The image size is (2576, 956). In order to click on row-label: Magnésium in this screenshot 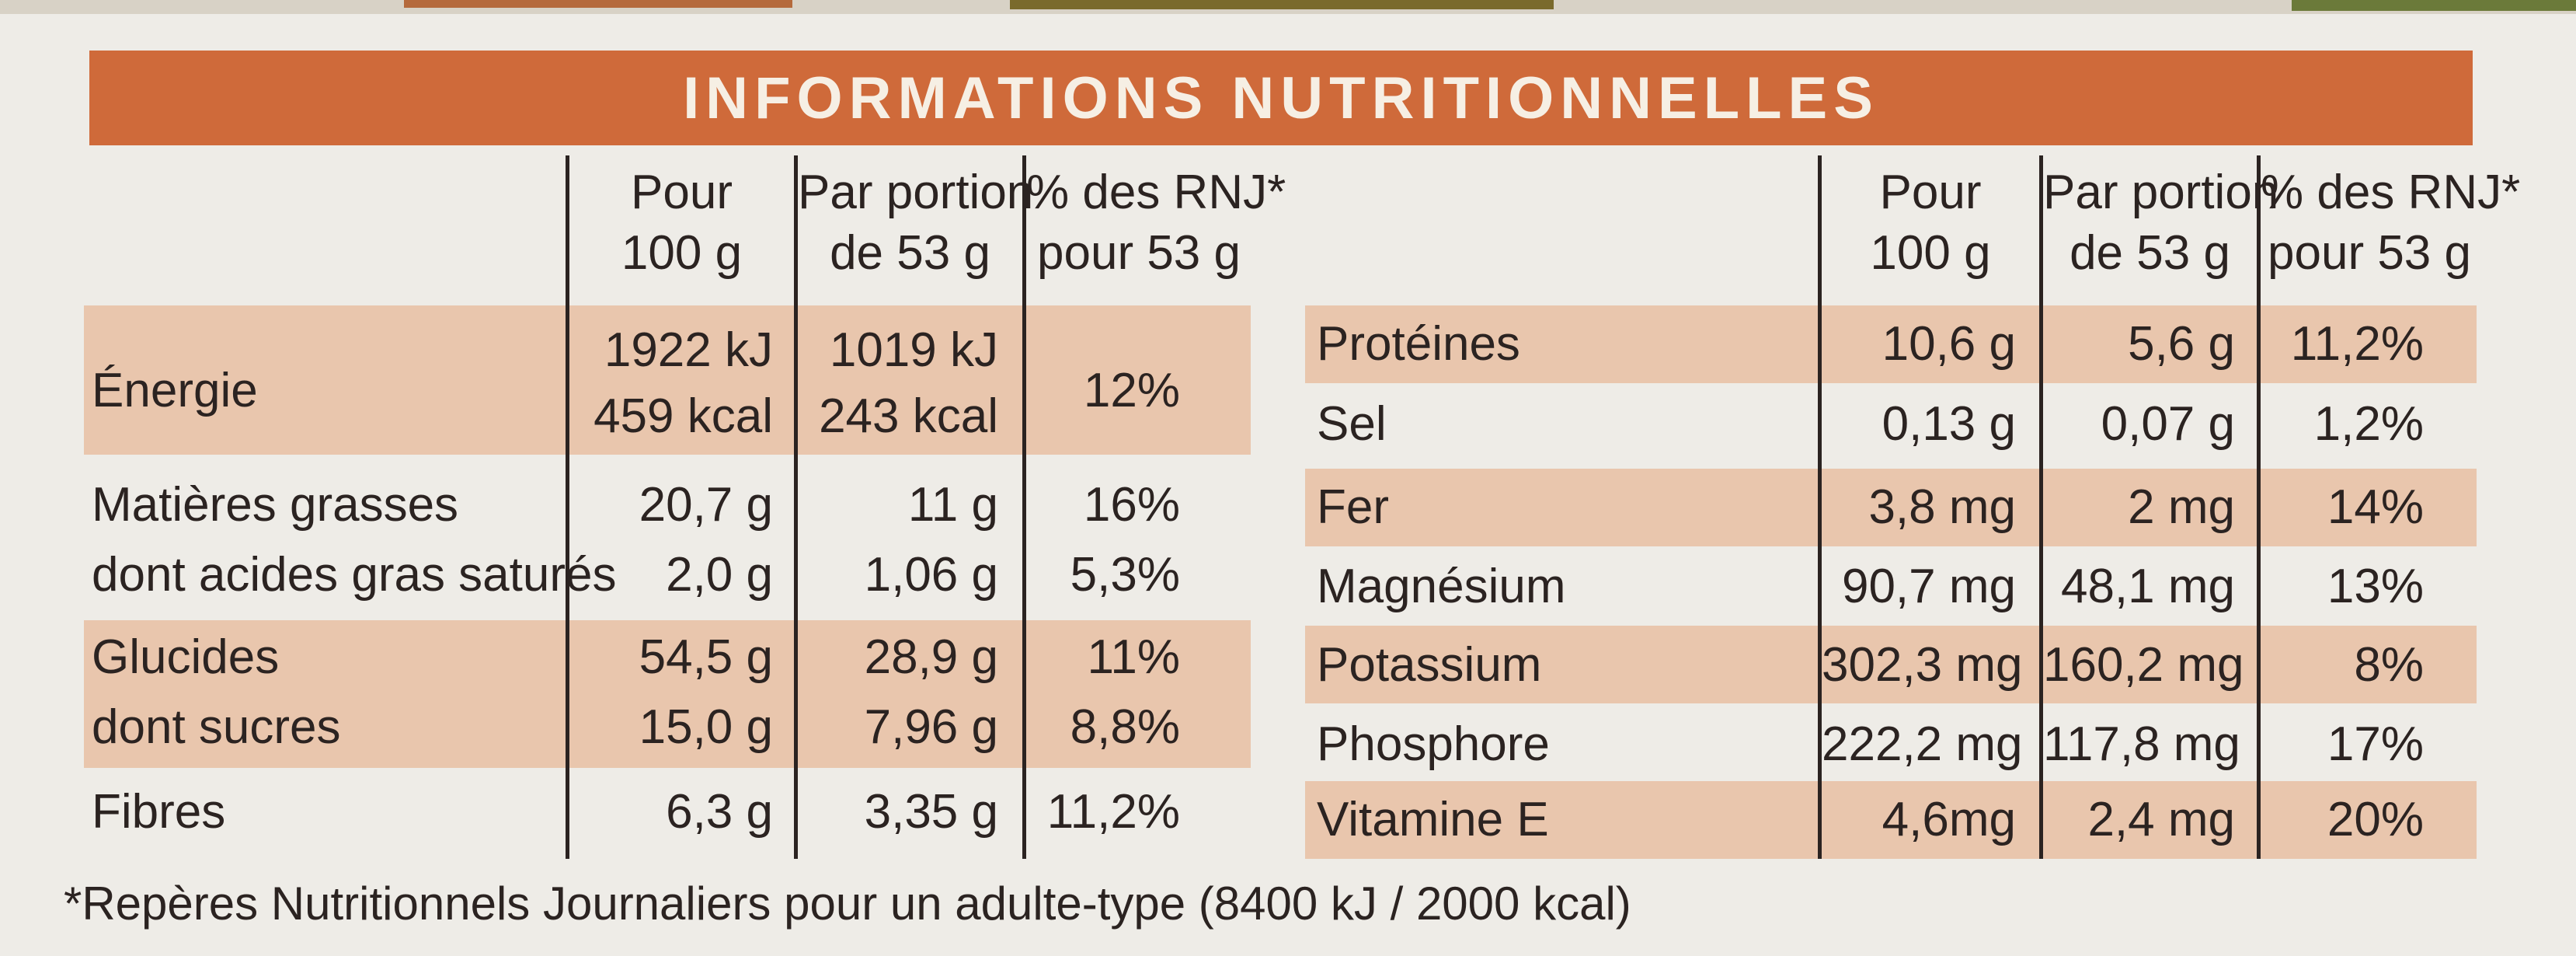, I will do `click(1441, 586)`.